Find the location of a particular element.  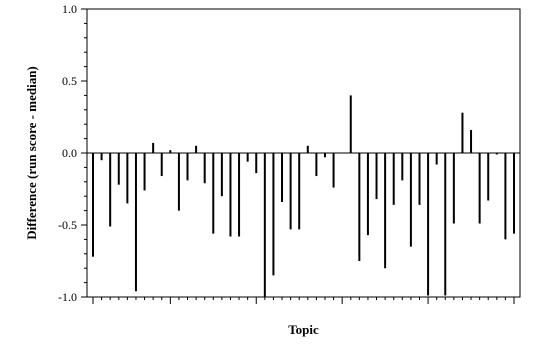

y-tick-label: 0.0 is located at coordinates (69, 153).